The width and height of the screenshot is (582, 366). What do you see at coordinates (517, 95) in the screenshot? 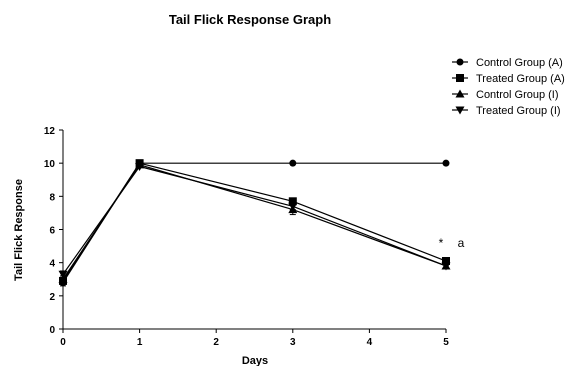
I see `legend-label: Control Group (I)` at bounding box center [517, 95].